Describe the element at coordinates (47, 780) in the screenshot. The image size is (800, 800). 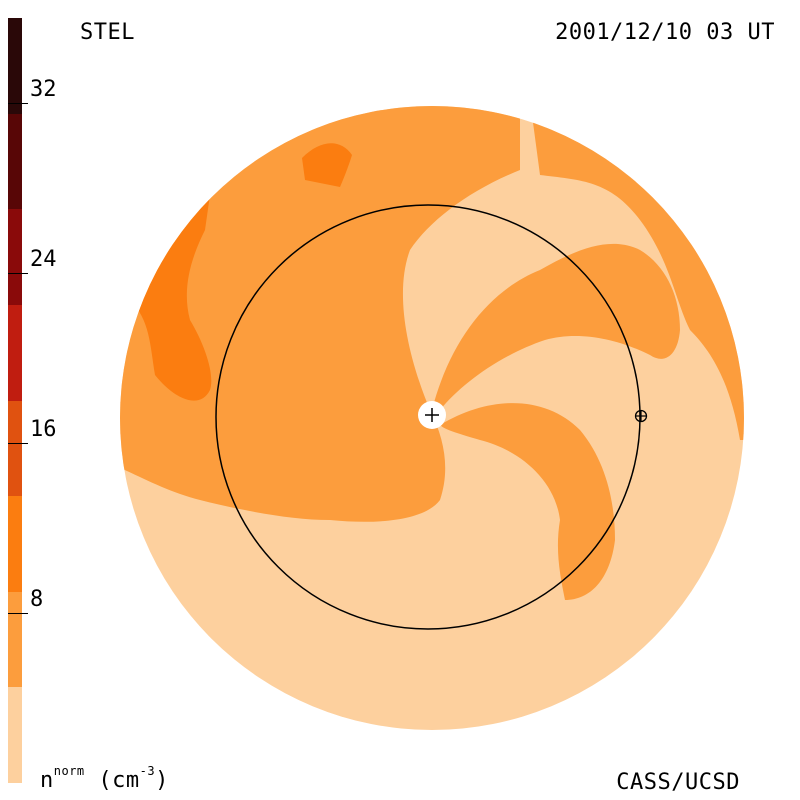
I see `unit-base: n` at that location.